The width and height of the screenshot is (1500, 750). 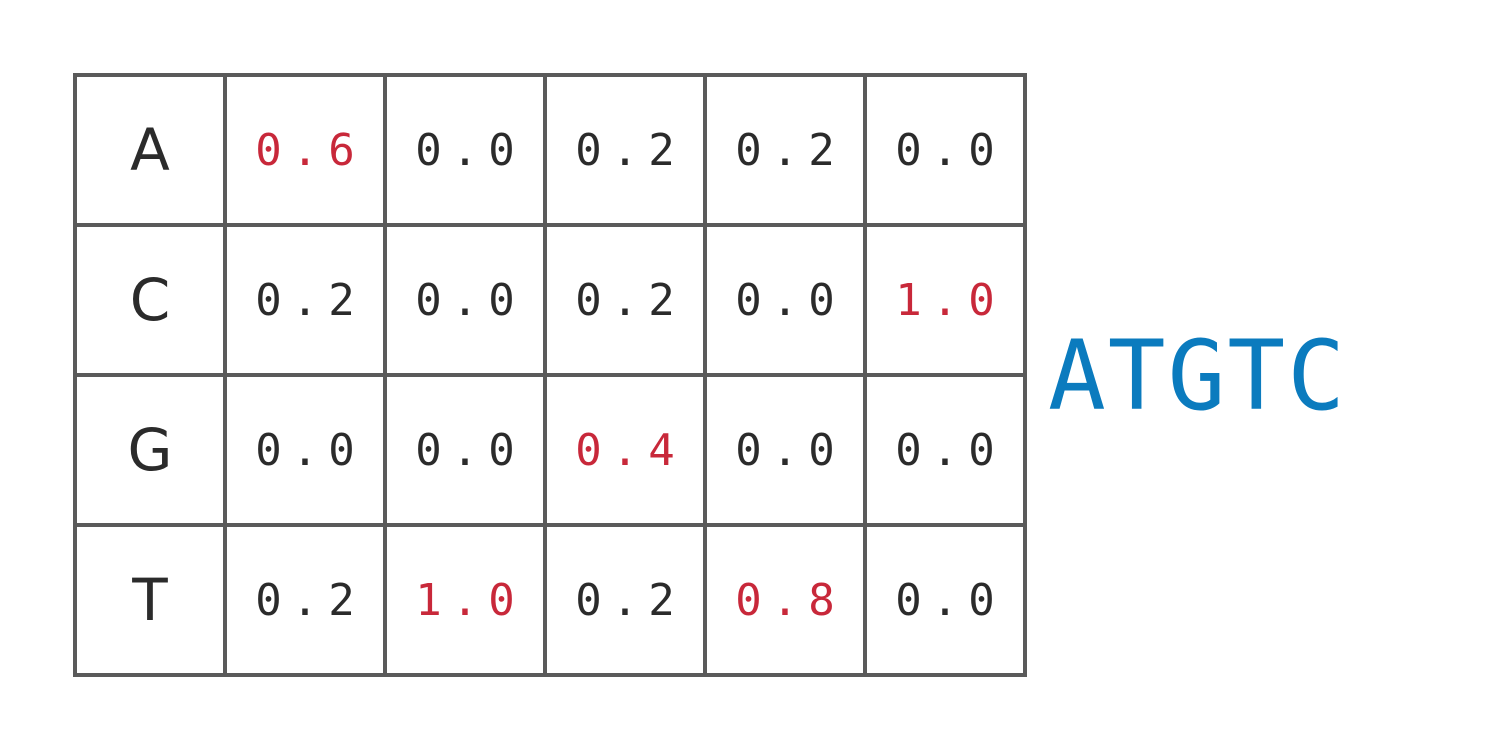 I want to click on matrix-row-g: G 0.0 0.0 0.4 0.0 0.0, so click(x=550, y=450).